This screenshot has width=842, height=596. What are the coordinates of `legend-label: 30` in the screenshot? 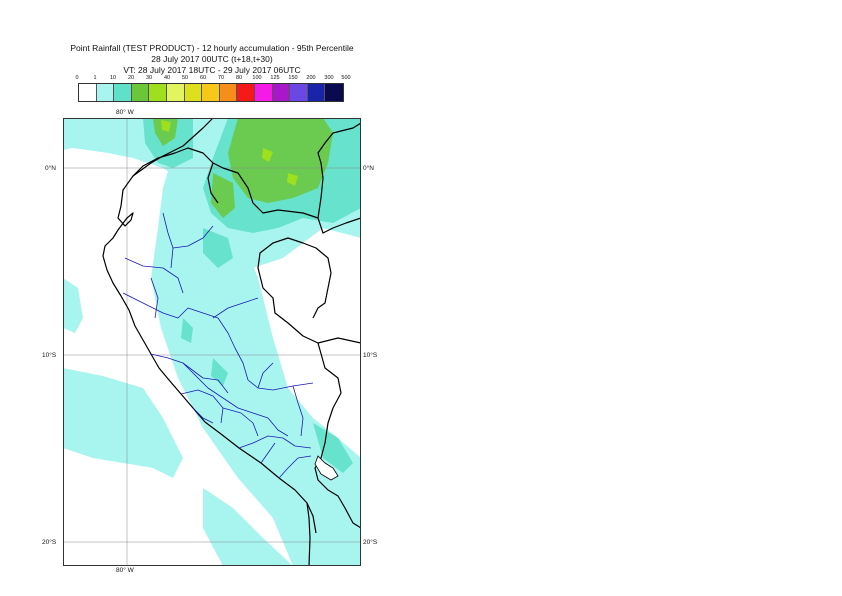 It's located at (149, 78).